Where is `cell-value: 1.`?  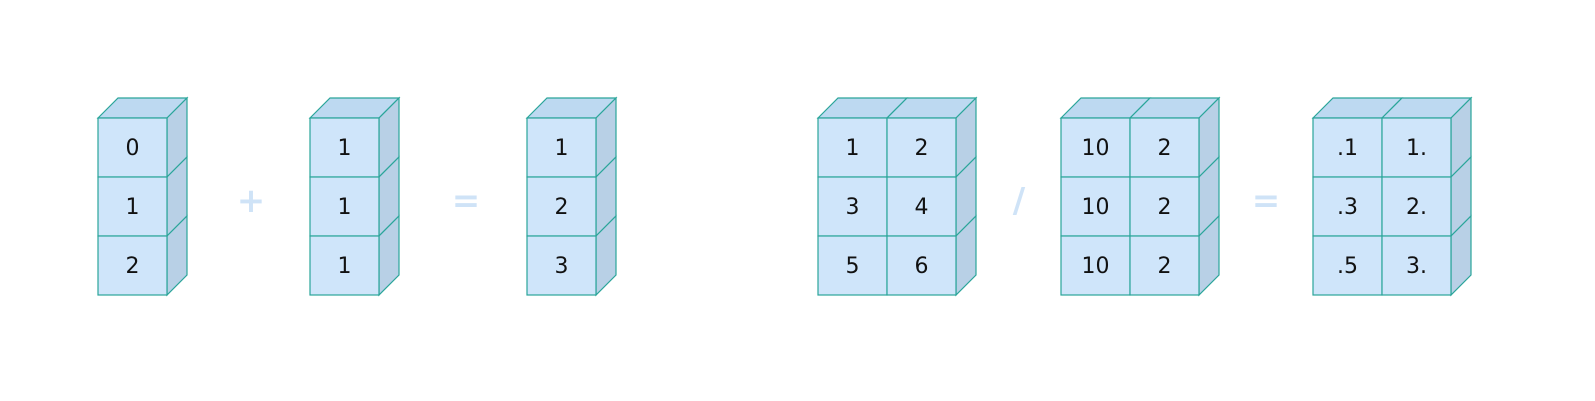
cell-value: 1. is located at coordinates (1416, 148).